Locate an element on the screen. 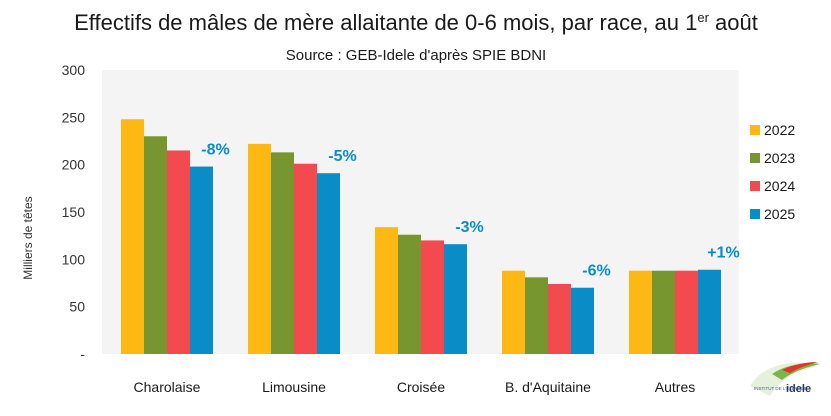 This screenshot has width=831, height=416. legend-label-2023: 2023 is located at coordinates (779, 158).